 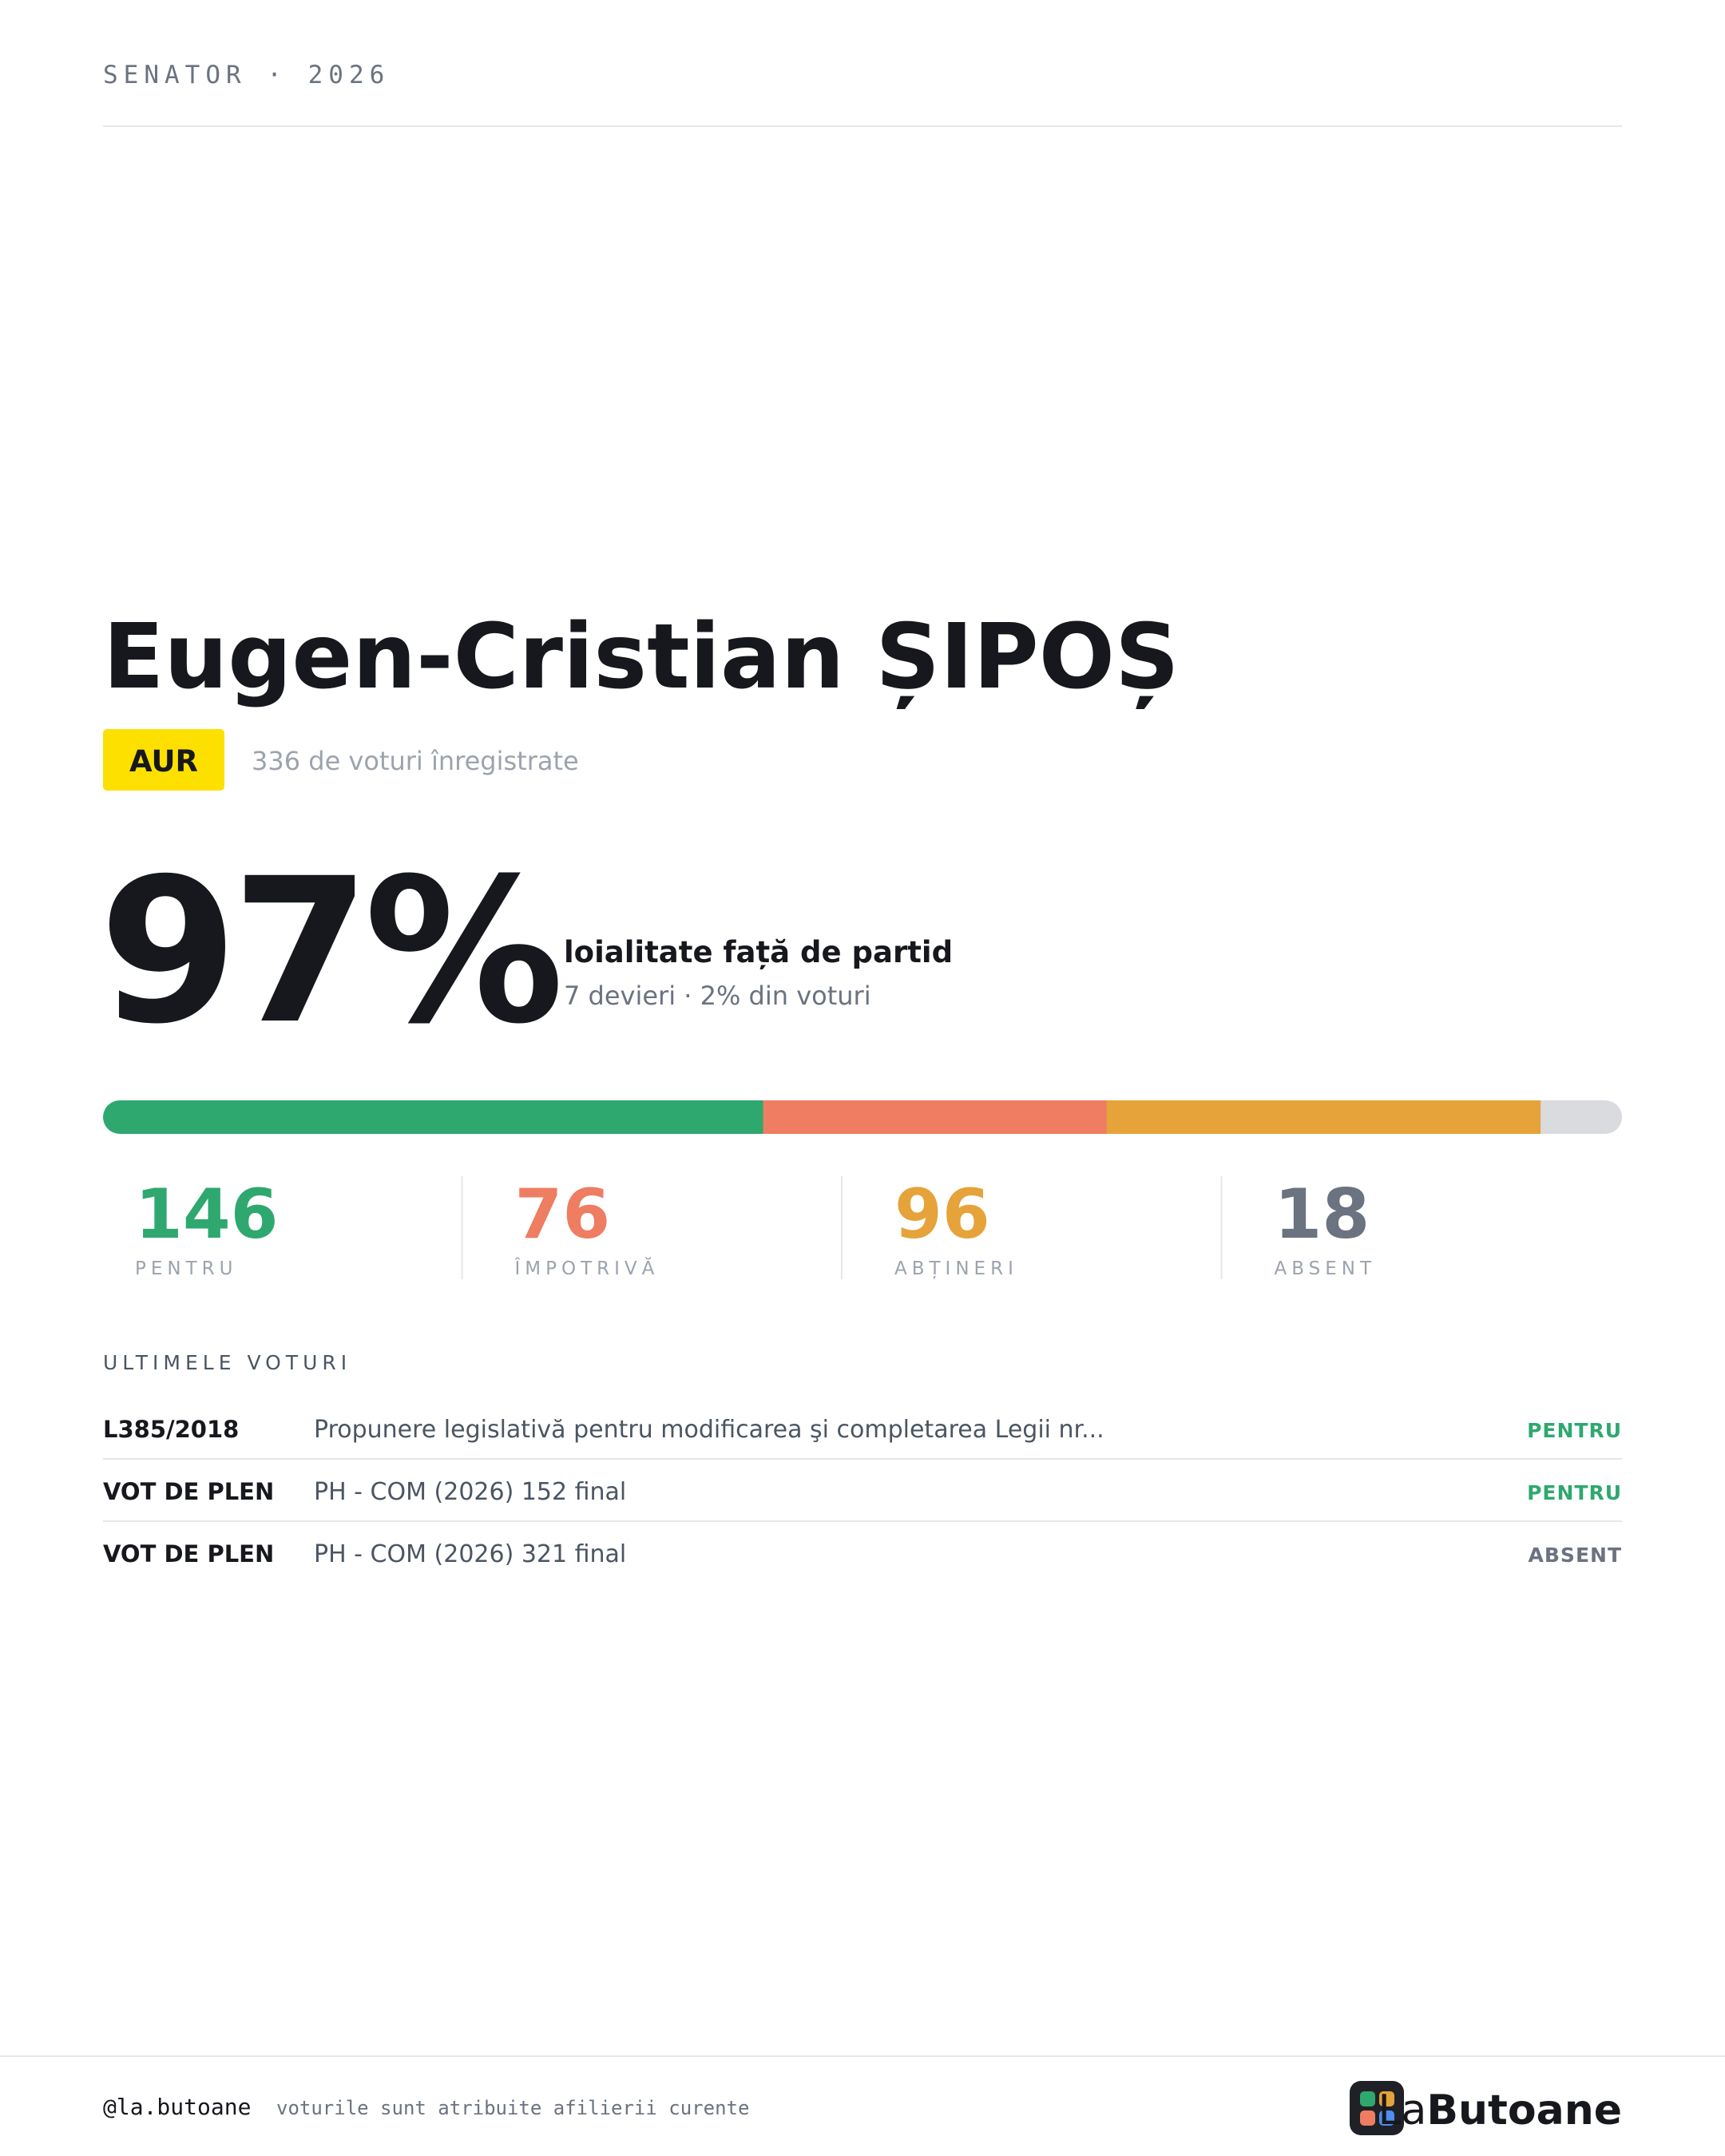 I want to click on logo-icon, so click(x=1377, y=2108).